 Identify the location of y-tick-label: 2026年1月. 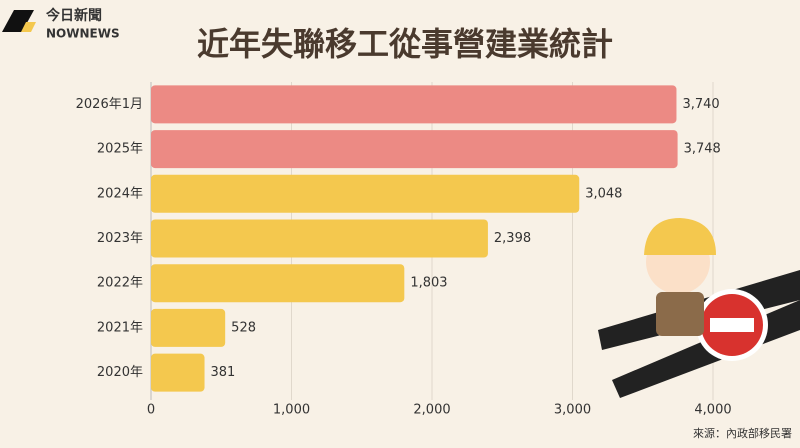
(109, 104).